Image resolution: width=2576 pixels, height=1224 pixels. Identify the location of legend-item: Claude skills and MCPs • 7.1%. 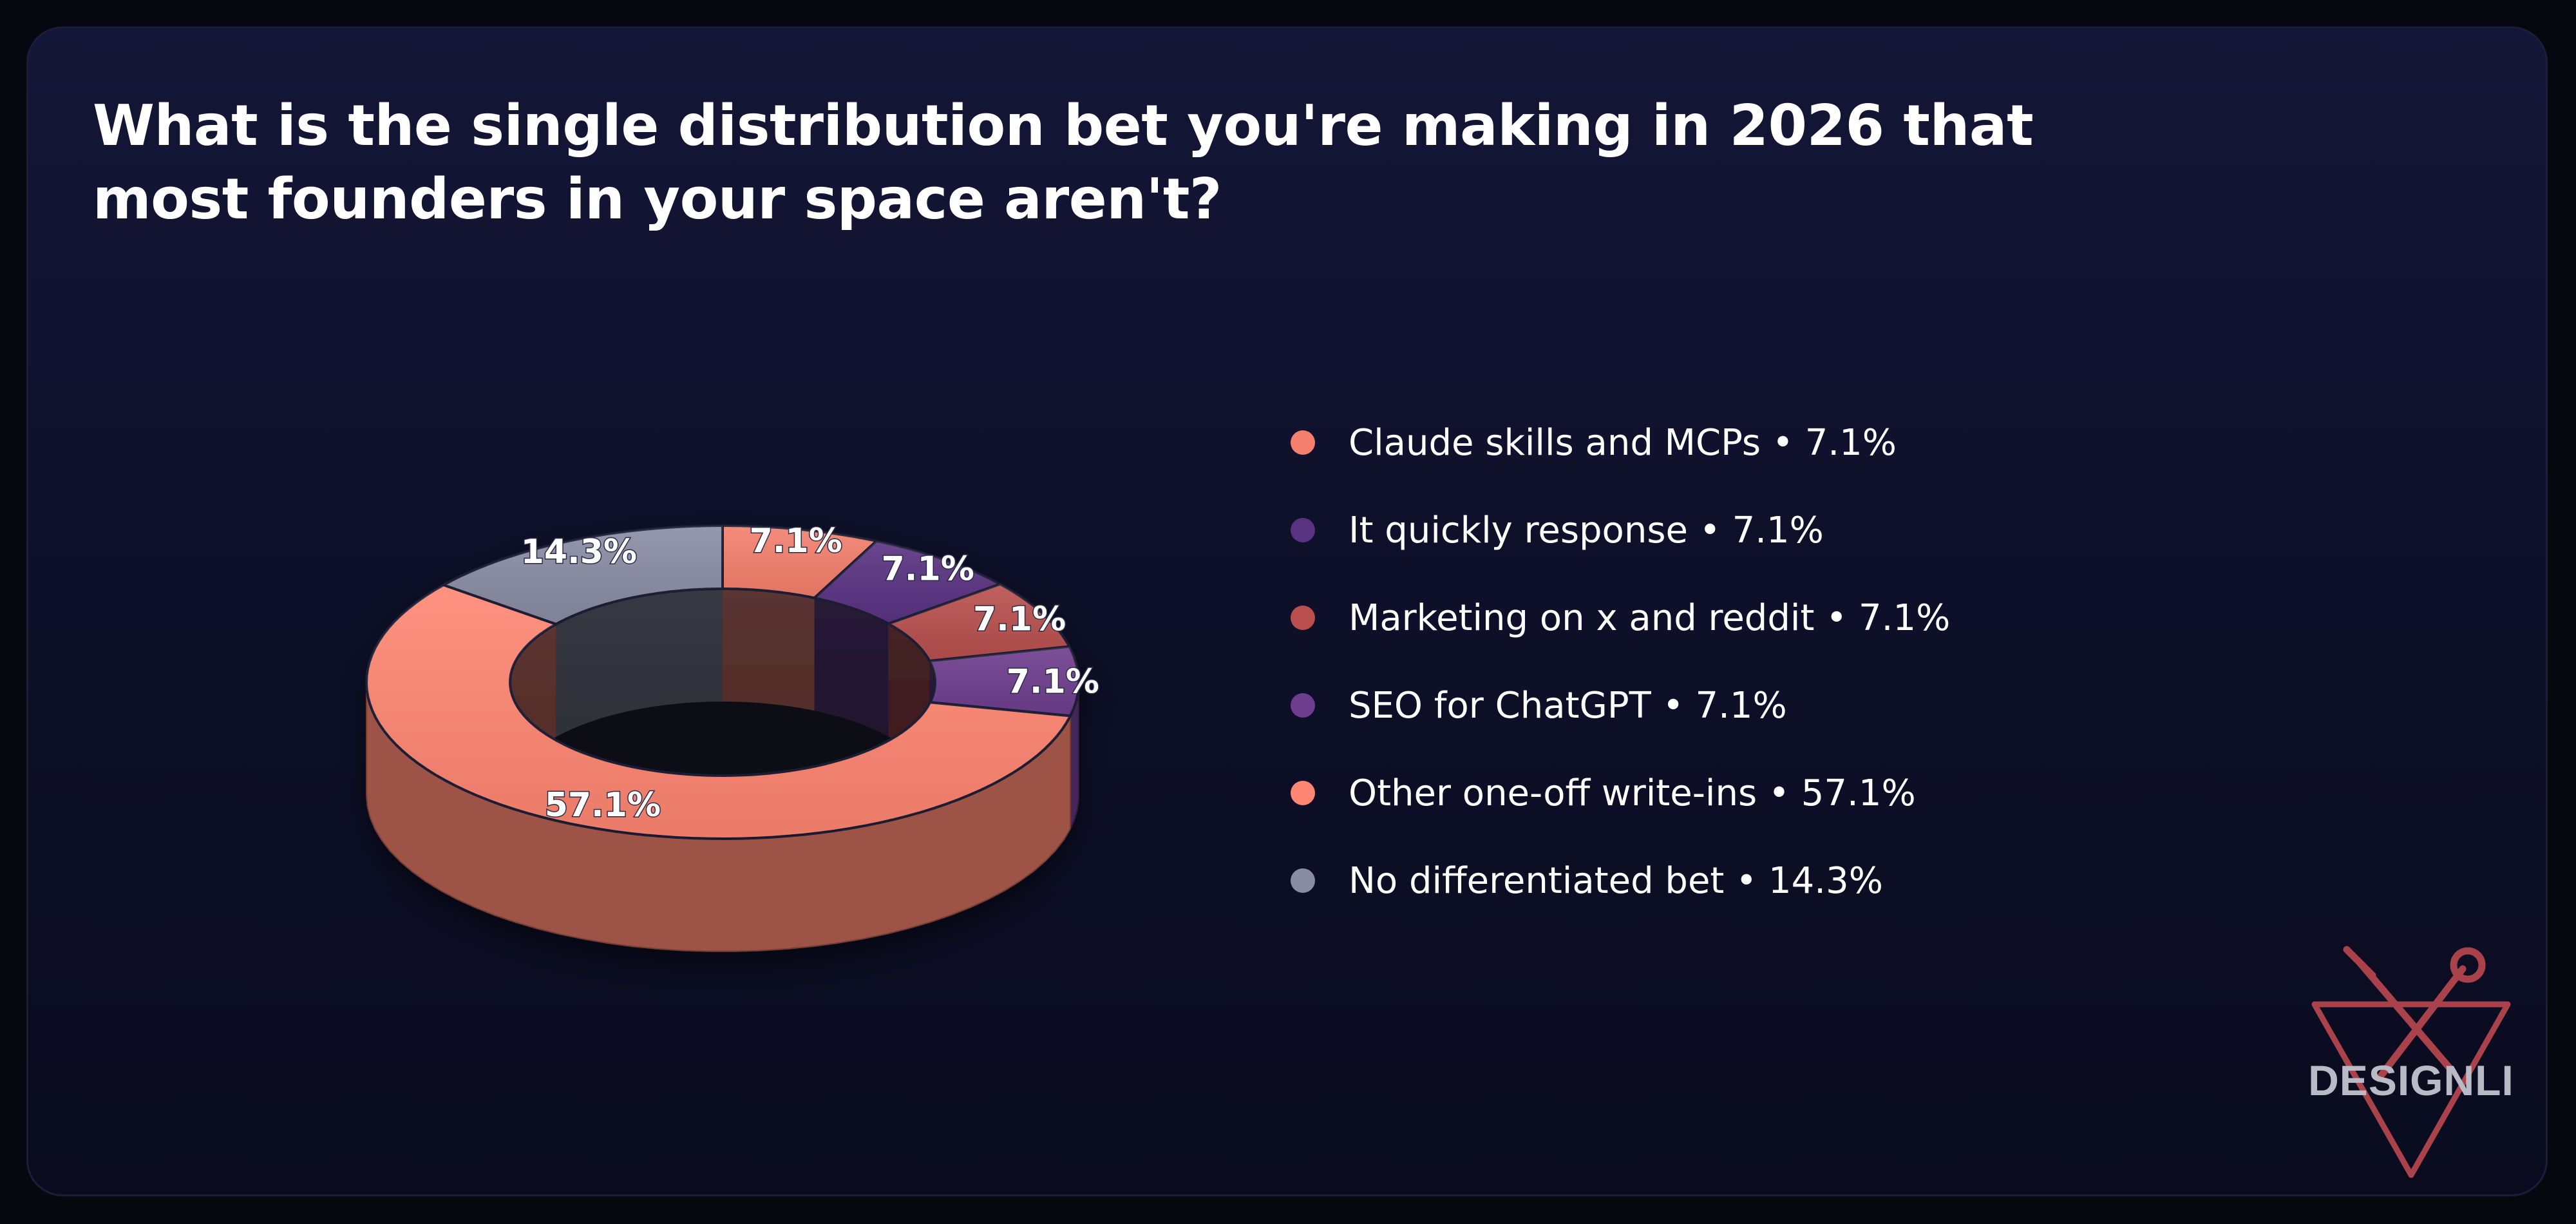
(1620, 442).